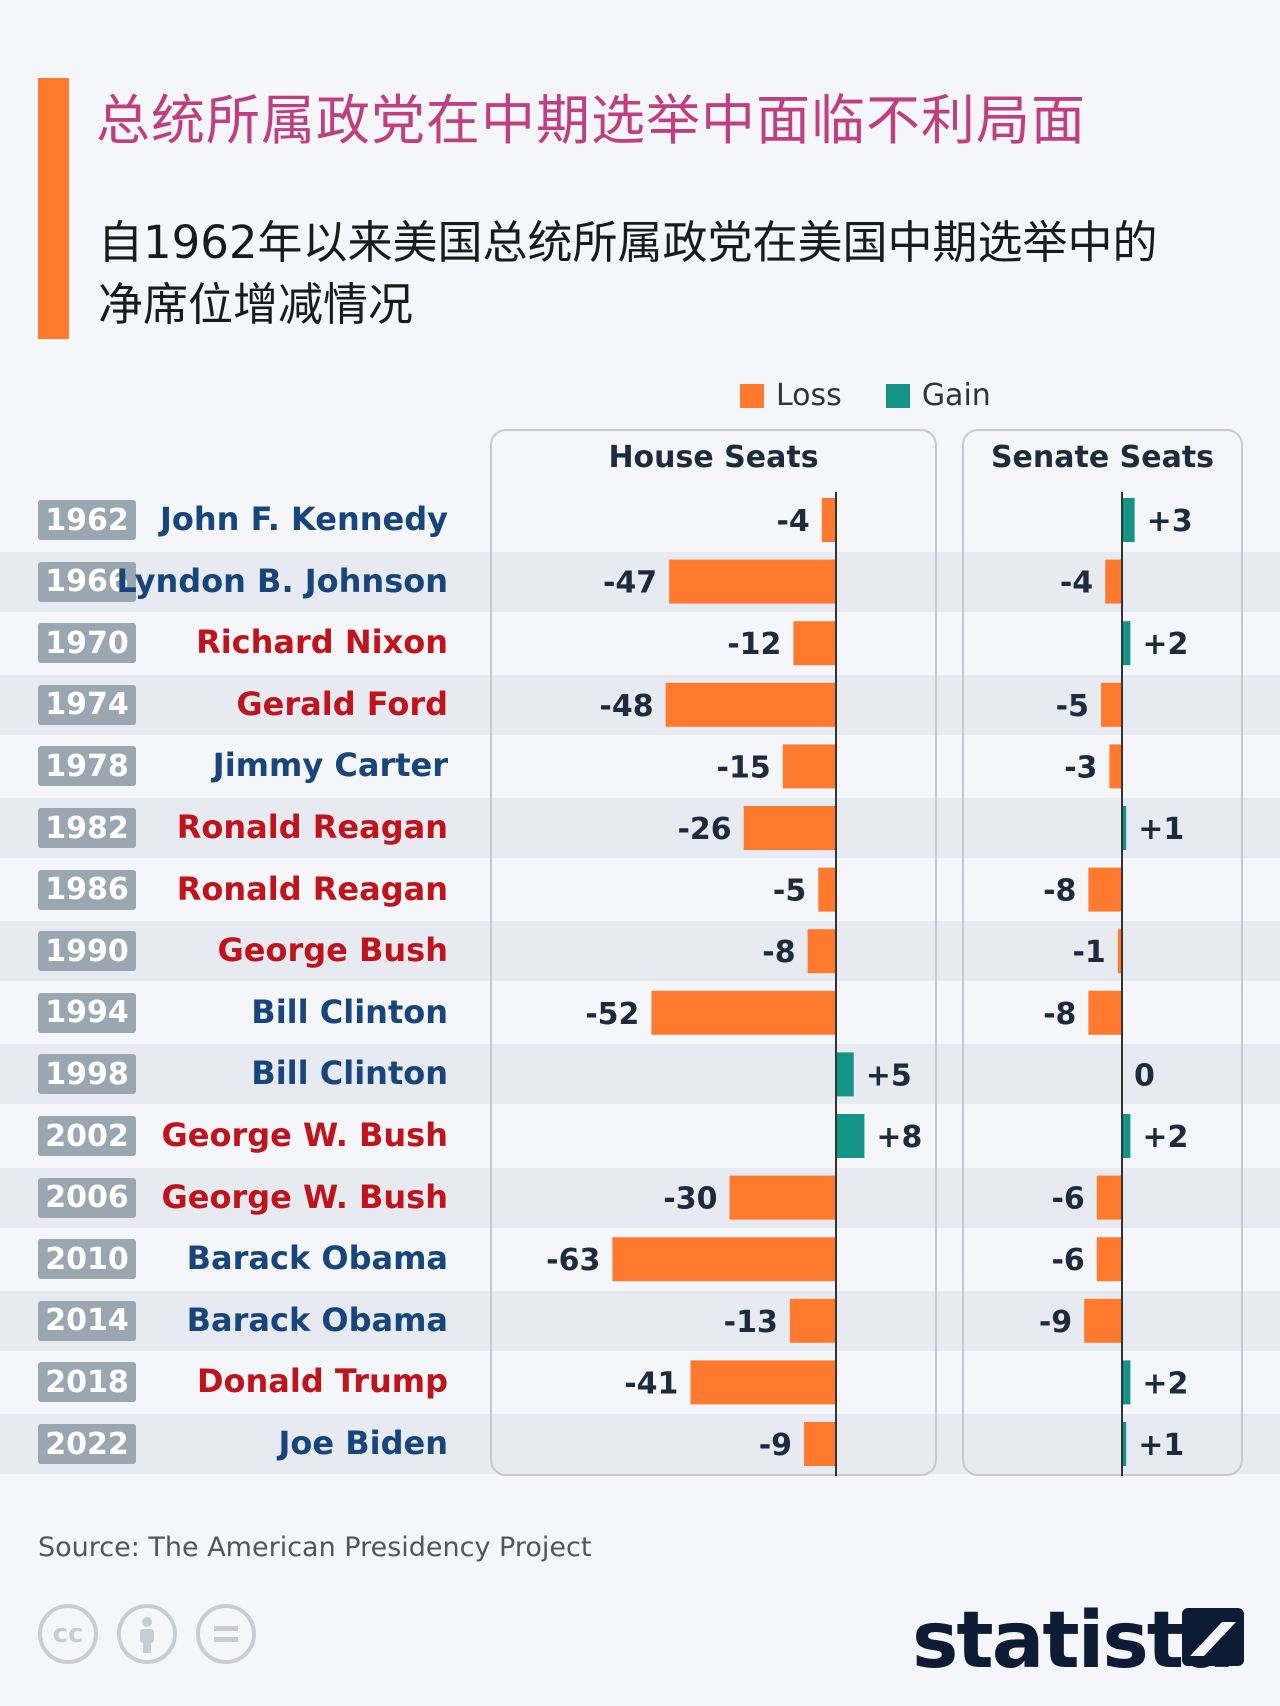 The image size is (1280, 1706). Describe the element at coordinates (87, 1197) in the screenshot. I see `year-badge: 2006` at that location.